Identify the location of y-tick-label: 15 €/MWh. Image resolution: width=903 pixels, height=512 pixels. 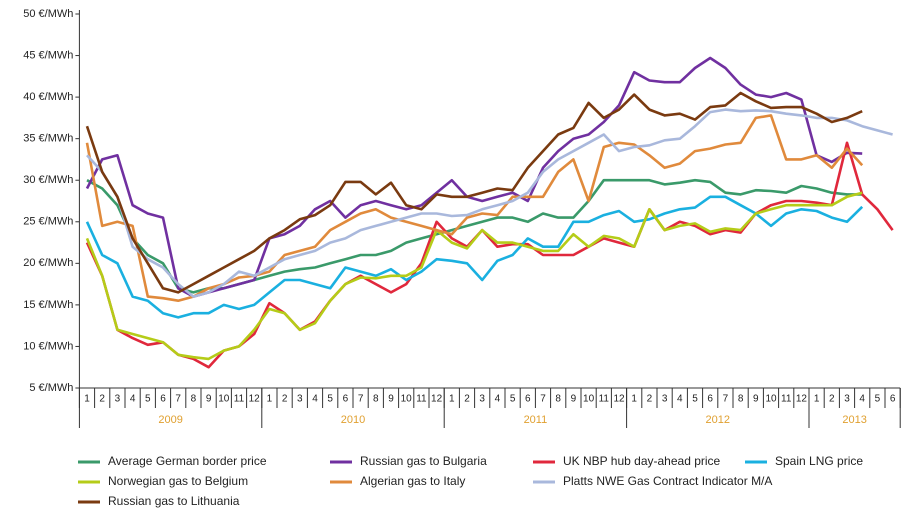
(48, 305).